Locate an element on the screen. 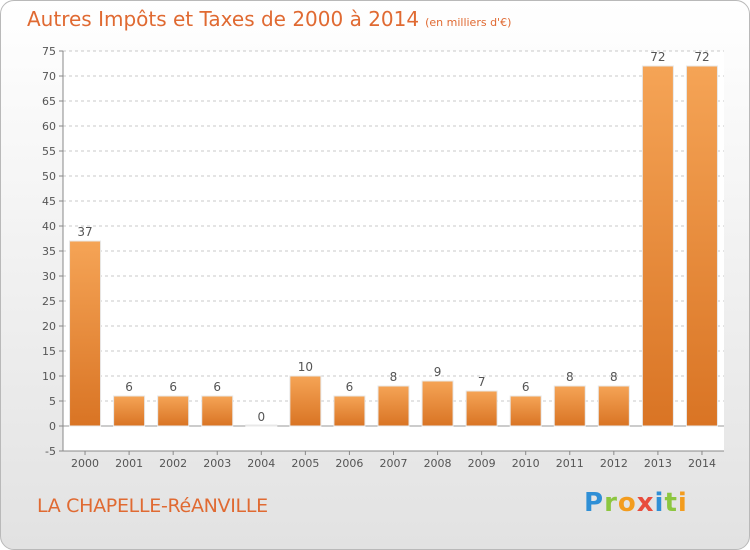 Image resolution: width=750 pixels, height=550 pixels. y-tick-label: 75 is located at coordinates (49, 51).